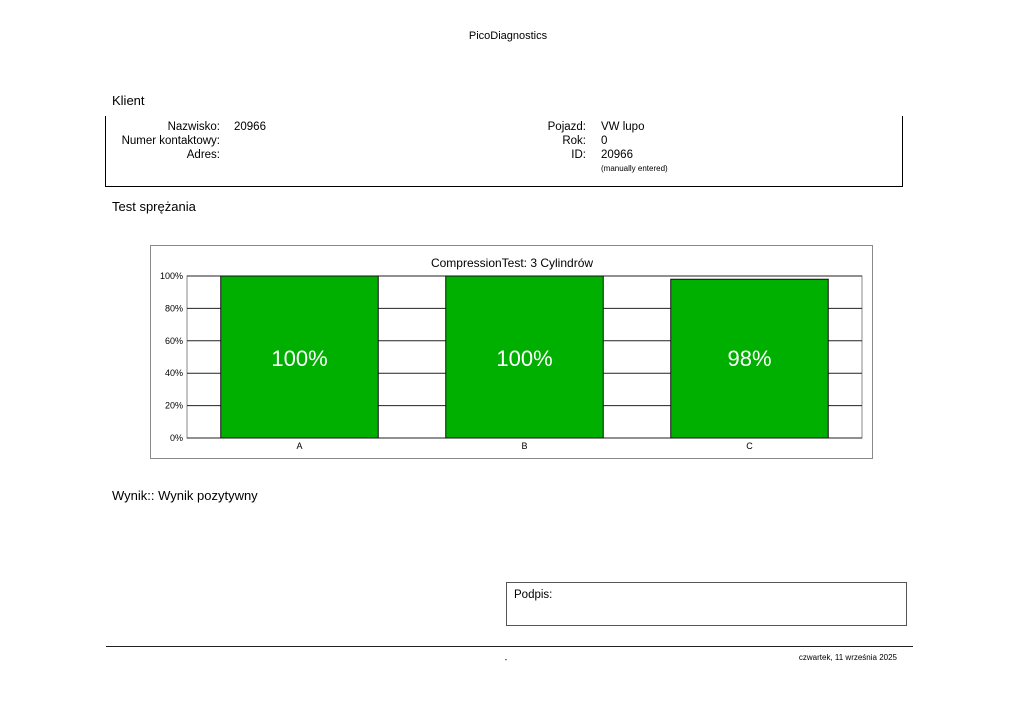  Describe the element at coordinates (299, 446) in the screenshot. I see `x-tick-label: A` at that location.